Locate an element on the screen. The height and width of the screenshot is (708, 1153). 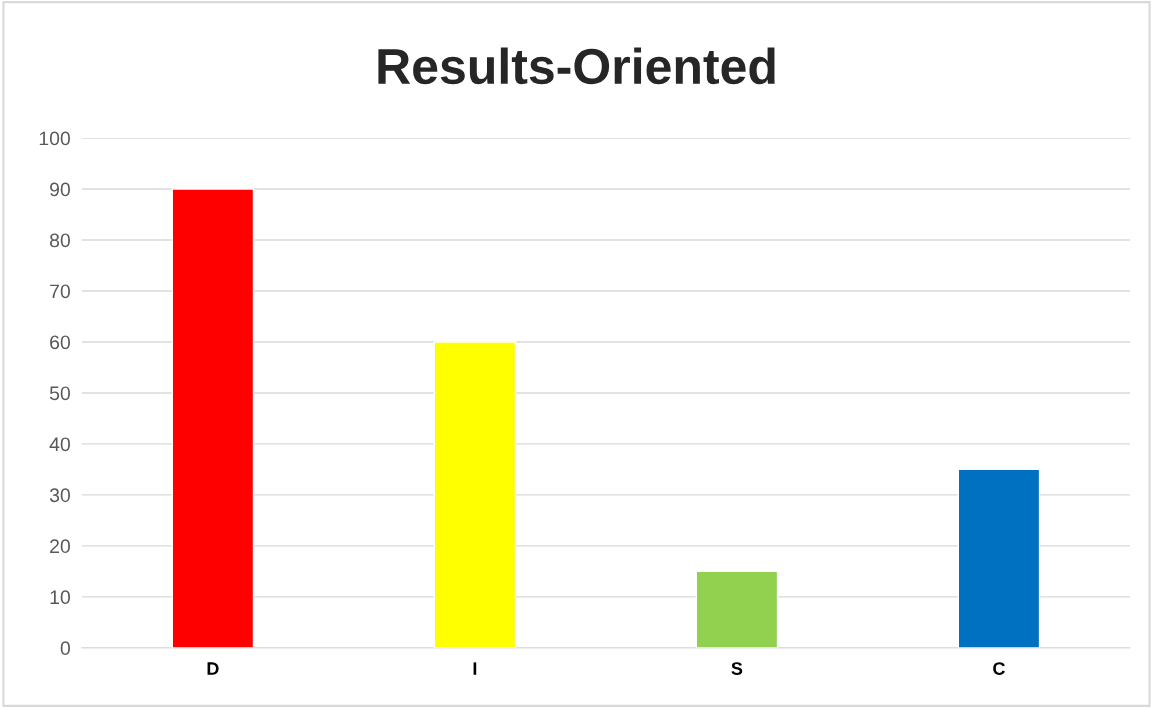
y-tick-label: 0 is located at coordinates (65, 648).